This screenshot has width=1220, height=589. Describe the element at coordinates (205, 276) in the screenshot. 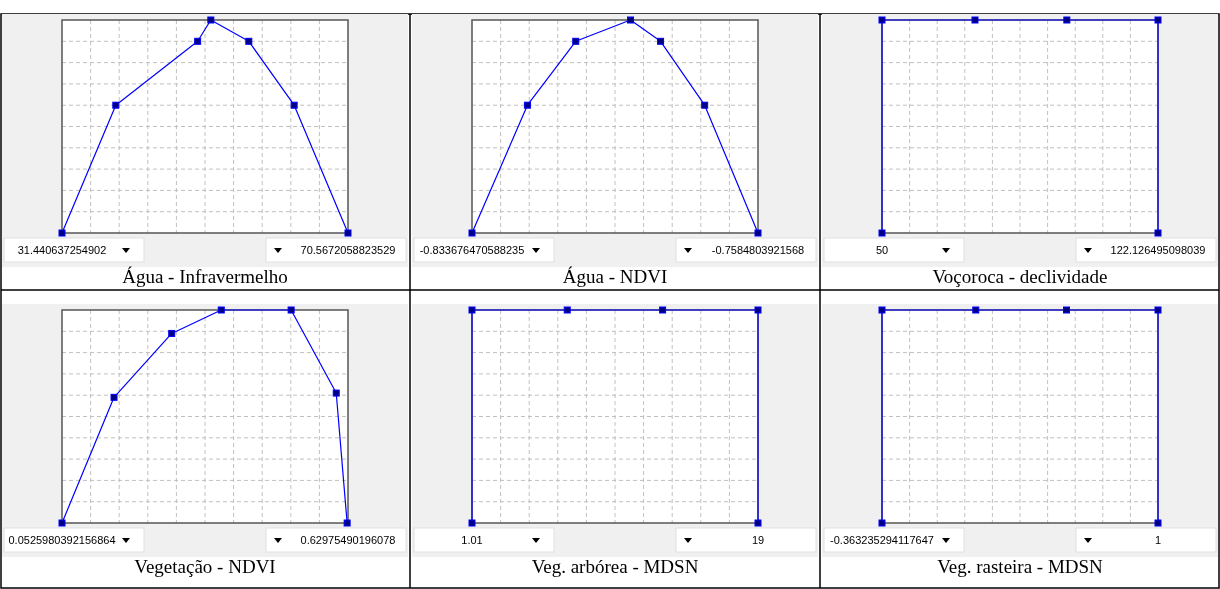

I see `text: Água - Infravermelho` at that location.